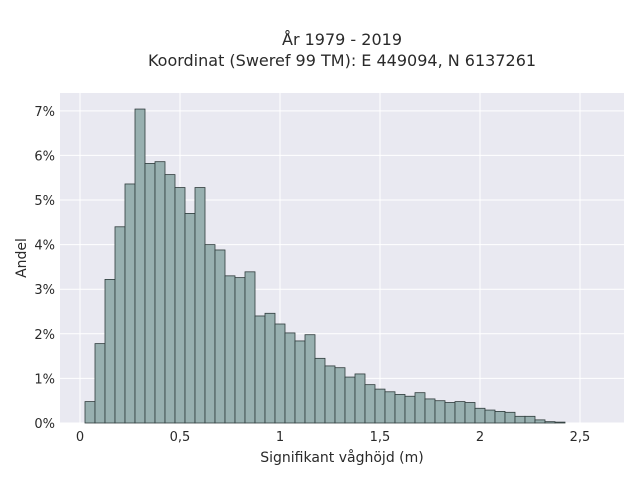 The height and width of the screenshot is (480, 640). Describe the element at coordinates (44, 156) in the screenshot. I see `y-tick-label: 6%` at that location.